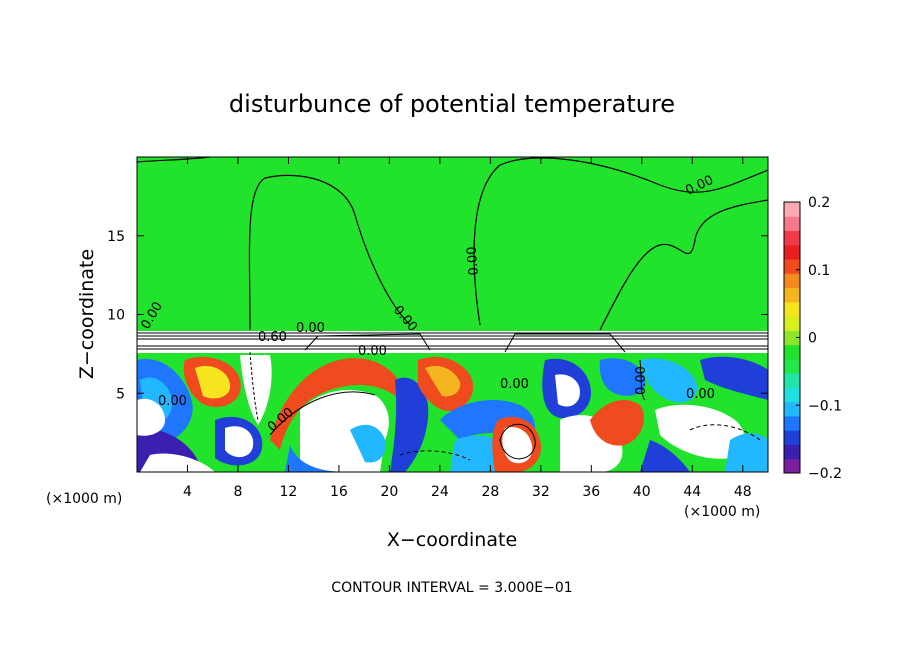 The height and width of the screenshot is (654, 904). Describe the element at coordinates (116, 316) in the screenshot. I see `y-tick-label: 10` at that location.